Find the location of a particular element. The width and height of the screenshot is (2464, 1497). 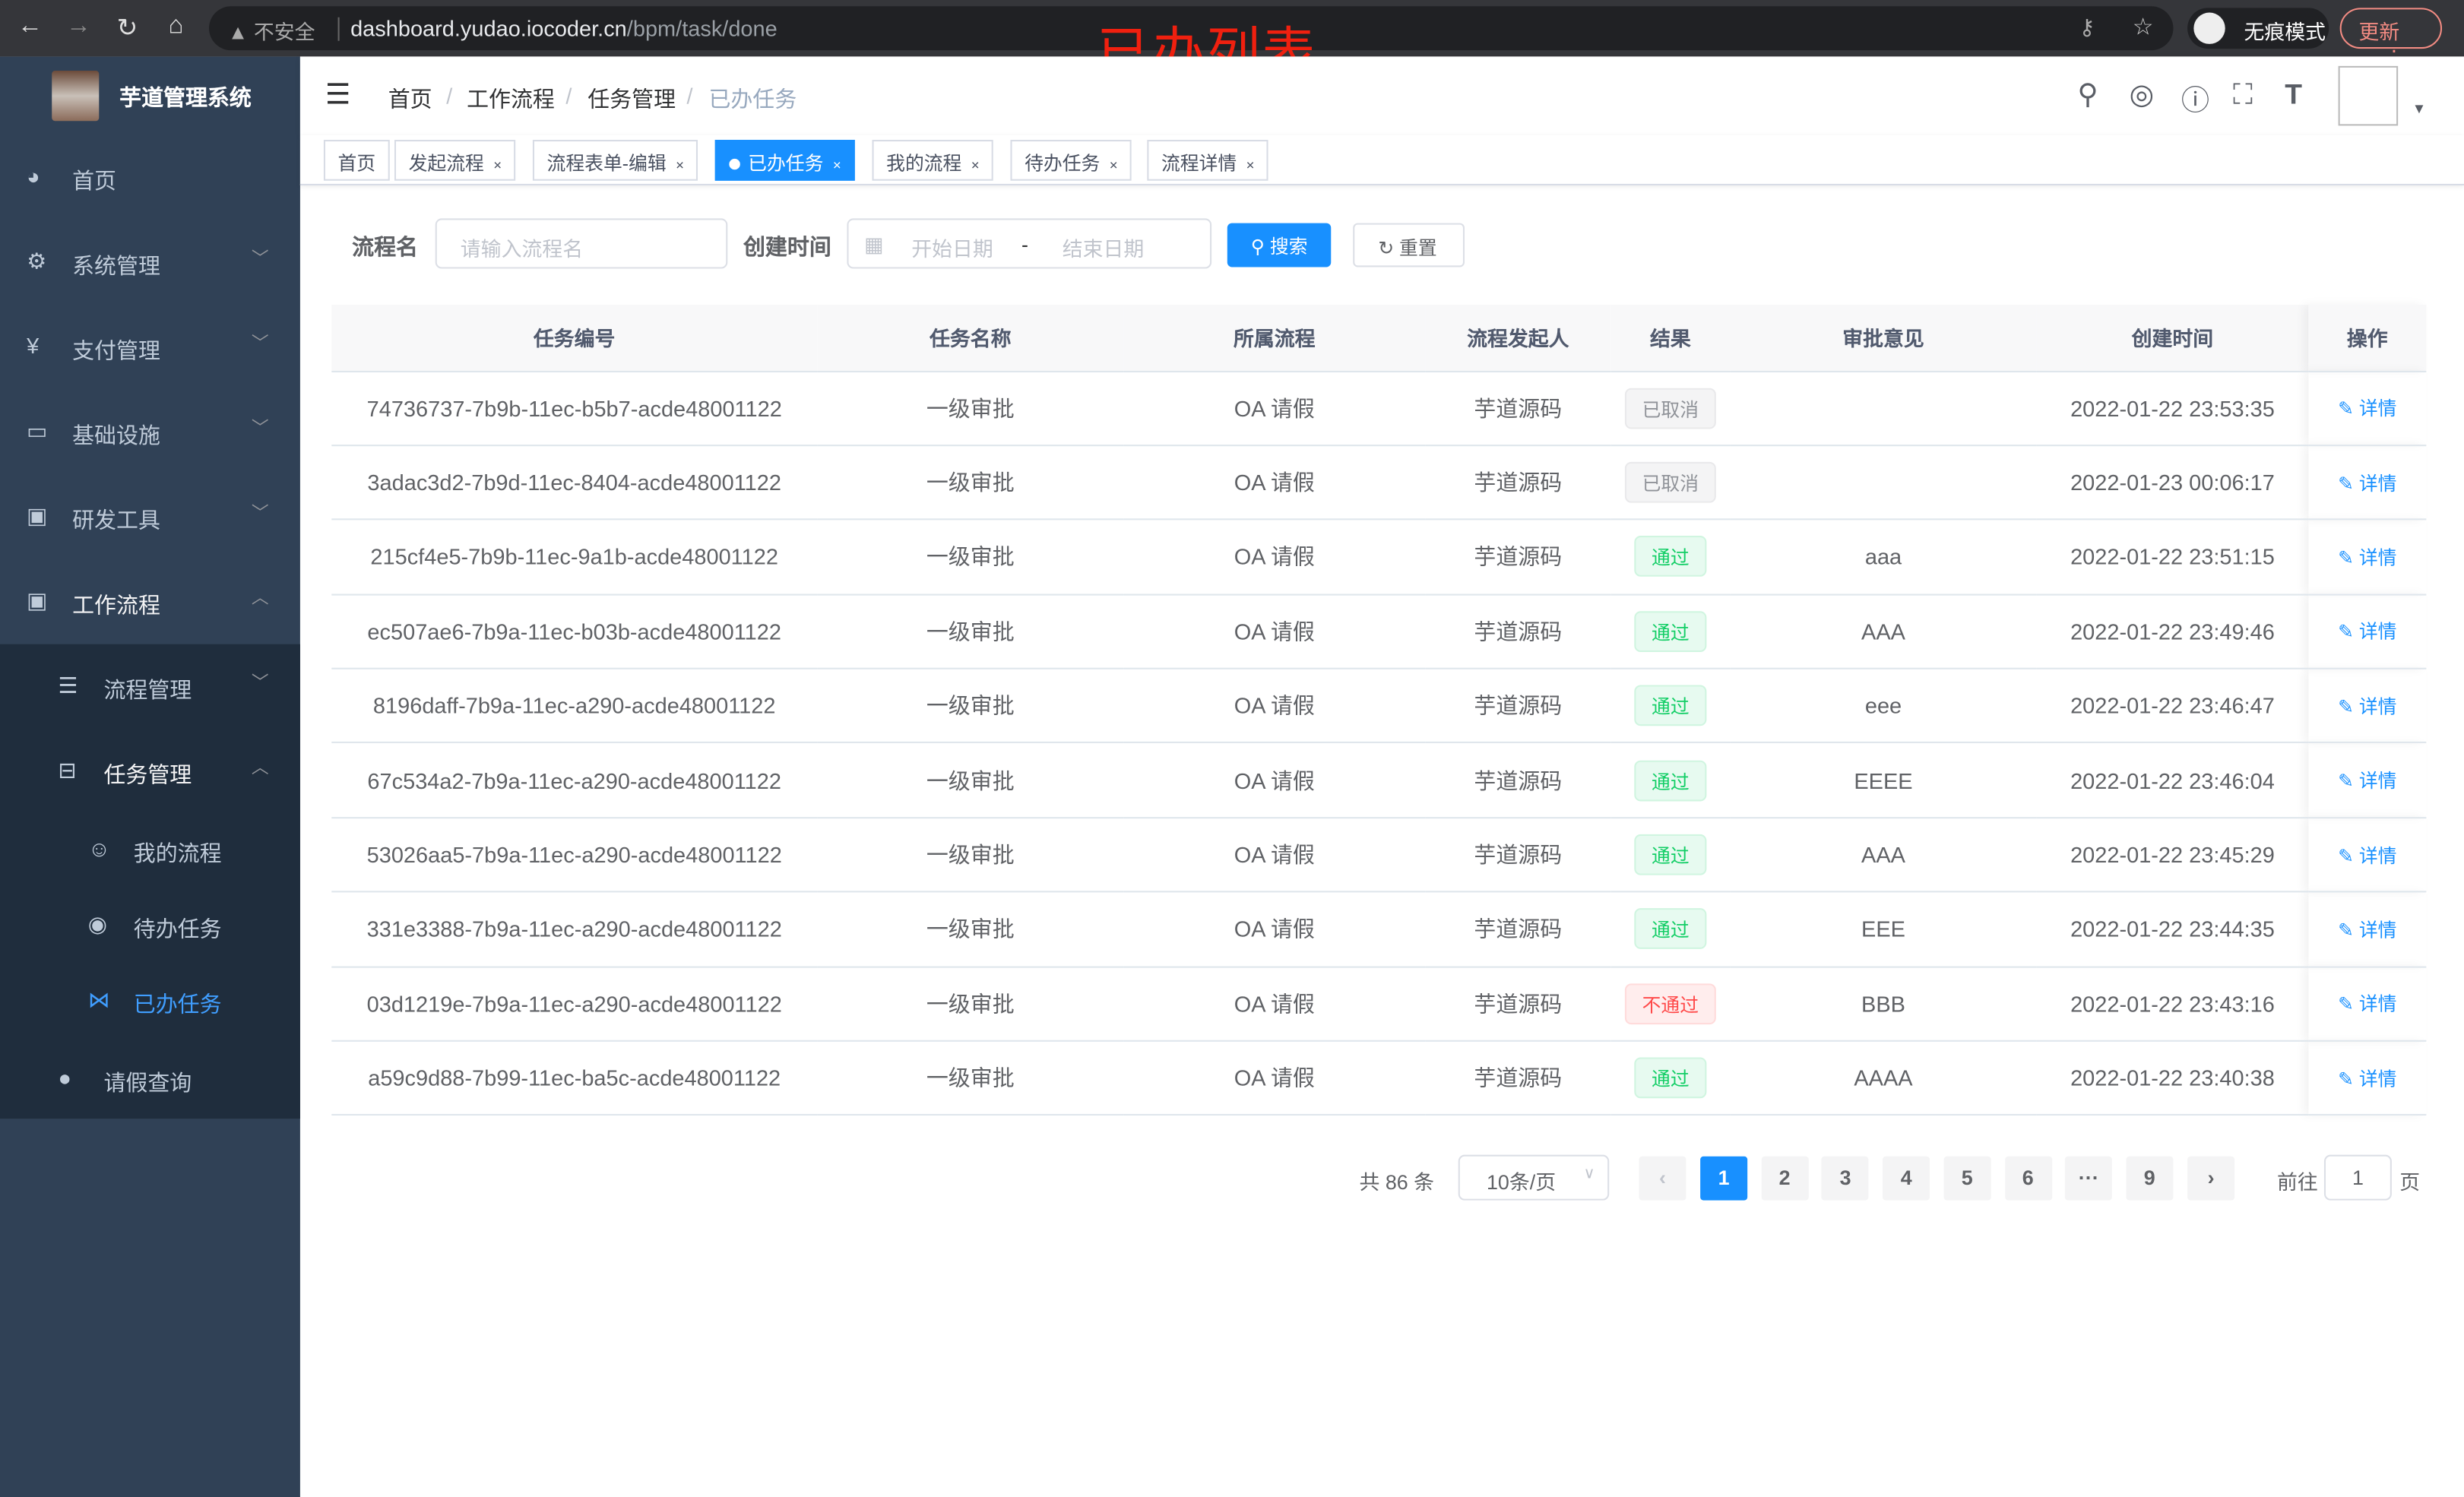

col-comment: 审批意见 is located at coordinates (1883, 338).